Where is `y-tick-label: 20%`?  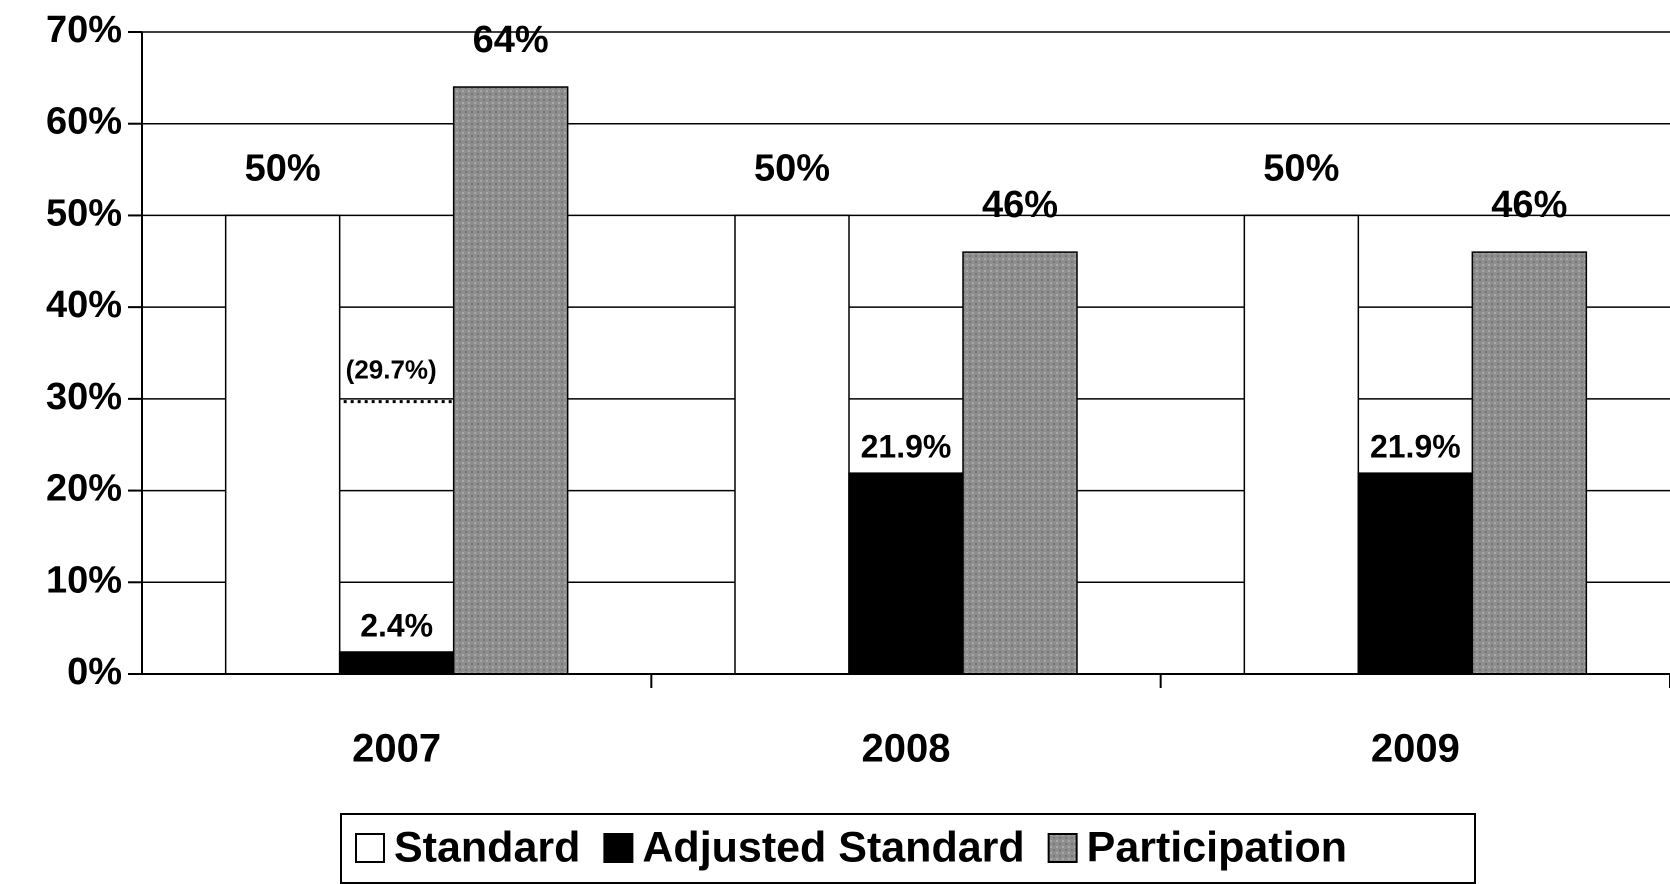
y-tick-label: 20% is located at coordinates (84, 489).